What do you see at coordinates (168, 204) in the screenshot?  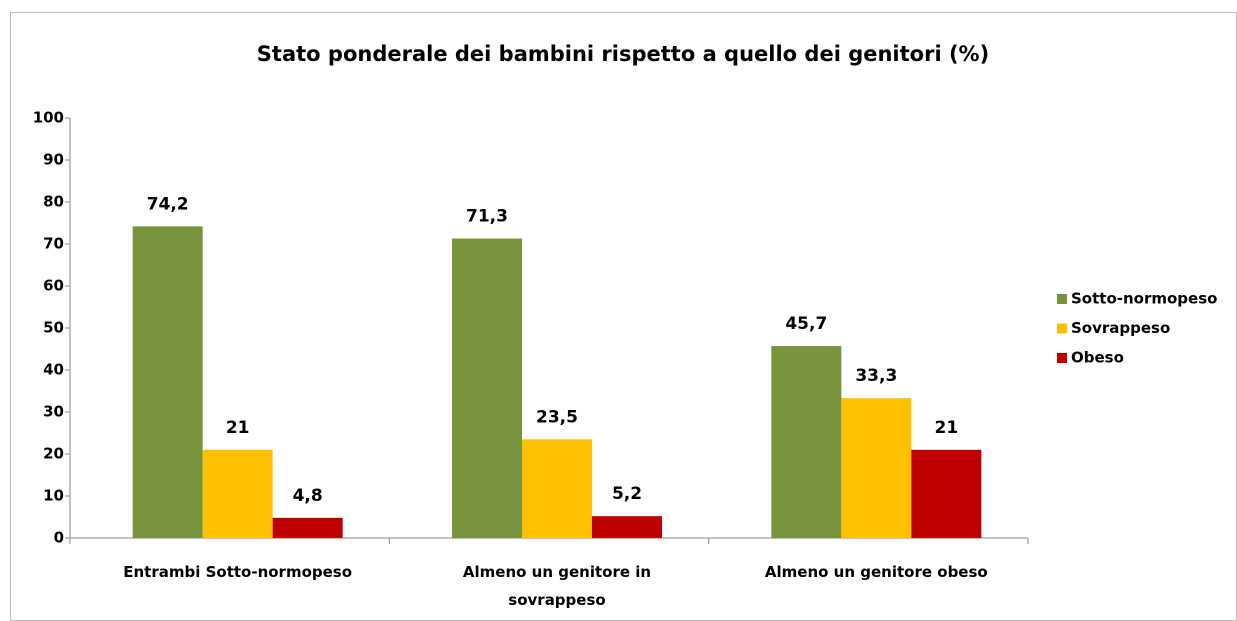 I see `data-label: 74,2` at bounding box center [168, 204].